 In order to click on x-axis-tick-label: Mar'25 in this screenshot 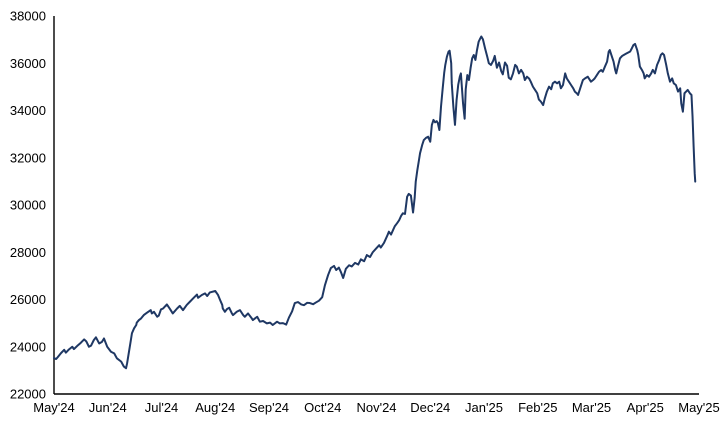, I will do `click(591, 407)`.